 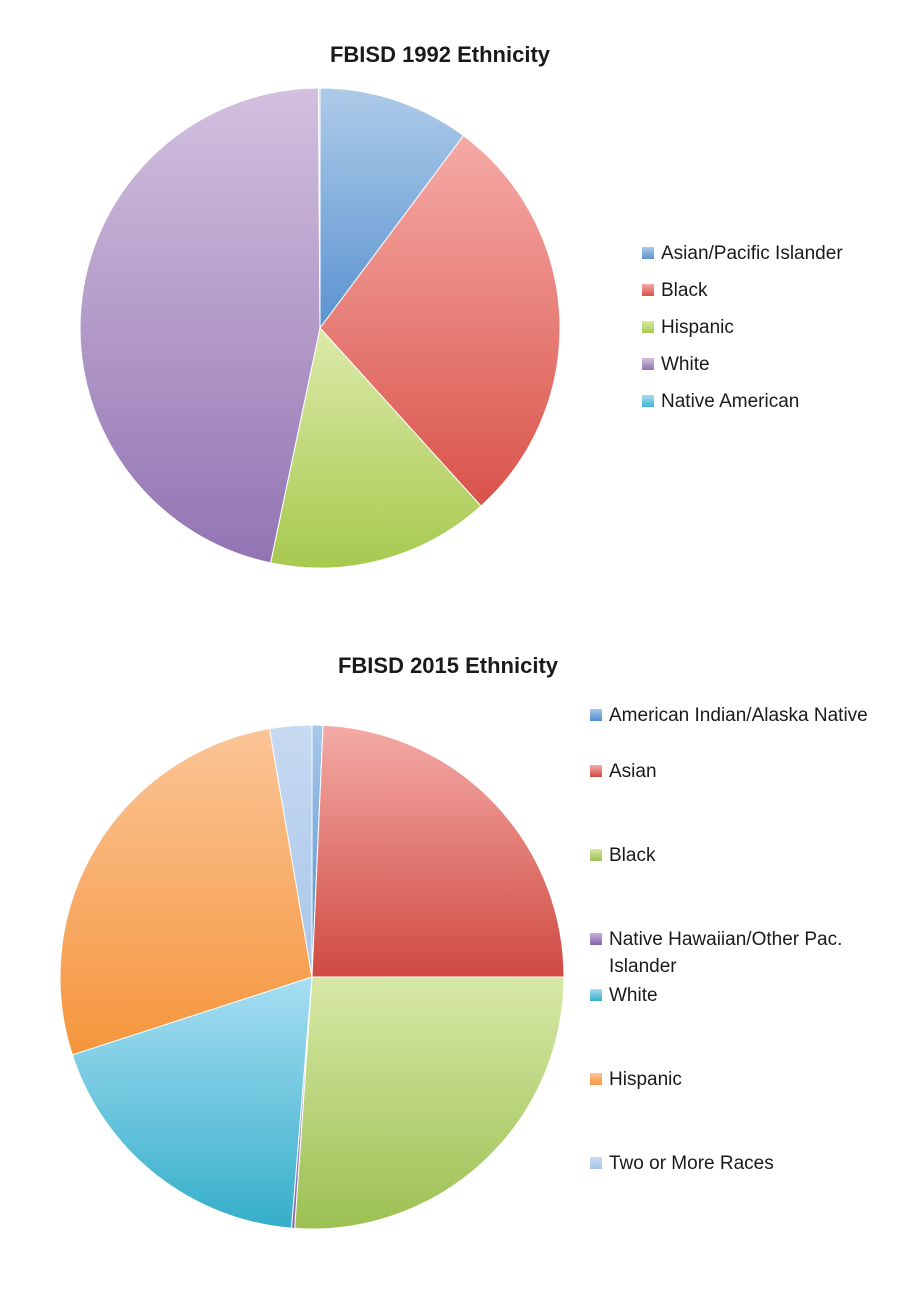 What do you see at coordinates (740, 1178) in the screenshot?
I see `legend-item-two-or-more-races: Two or More Races` at bounding box center [740, 1178].